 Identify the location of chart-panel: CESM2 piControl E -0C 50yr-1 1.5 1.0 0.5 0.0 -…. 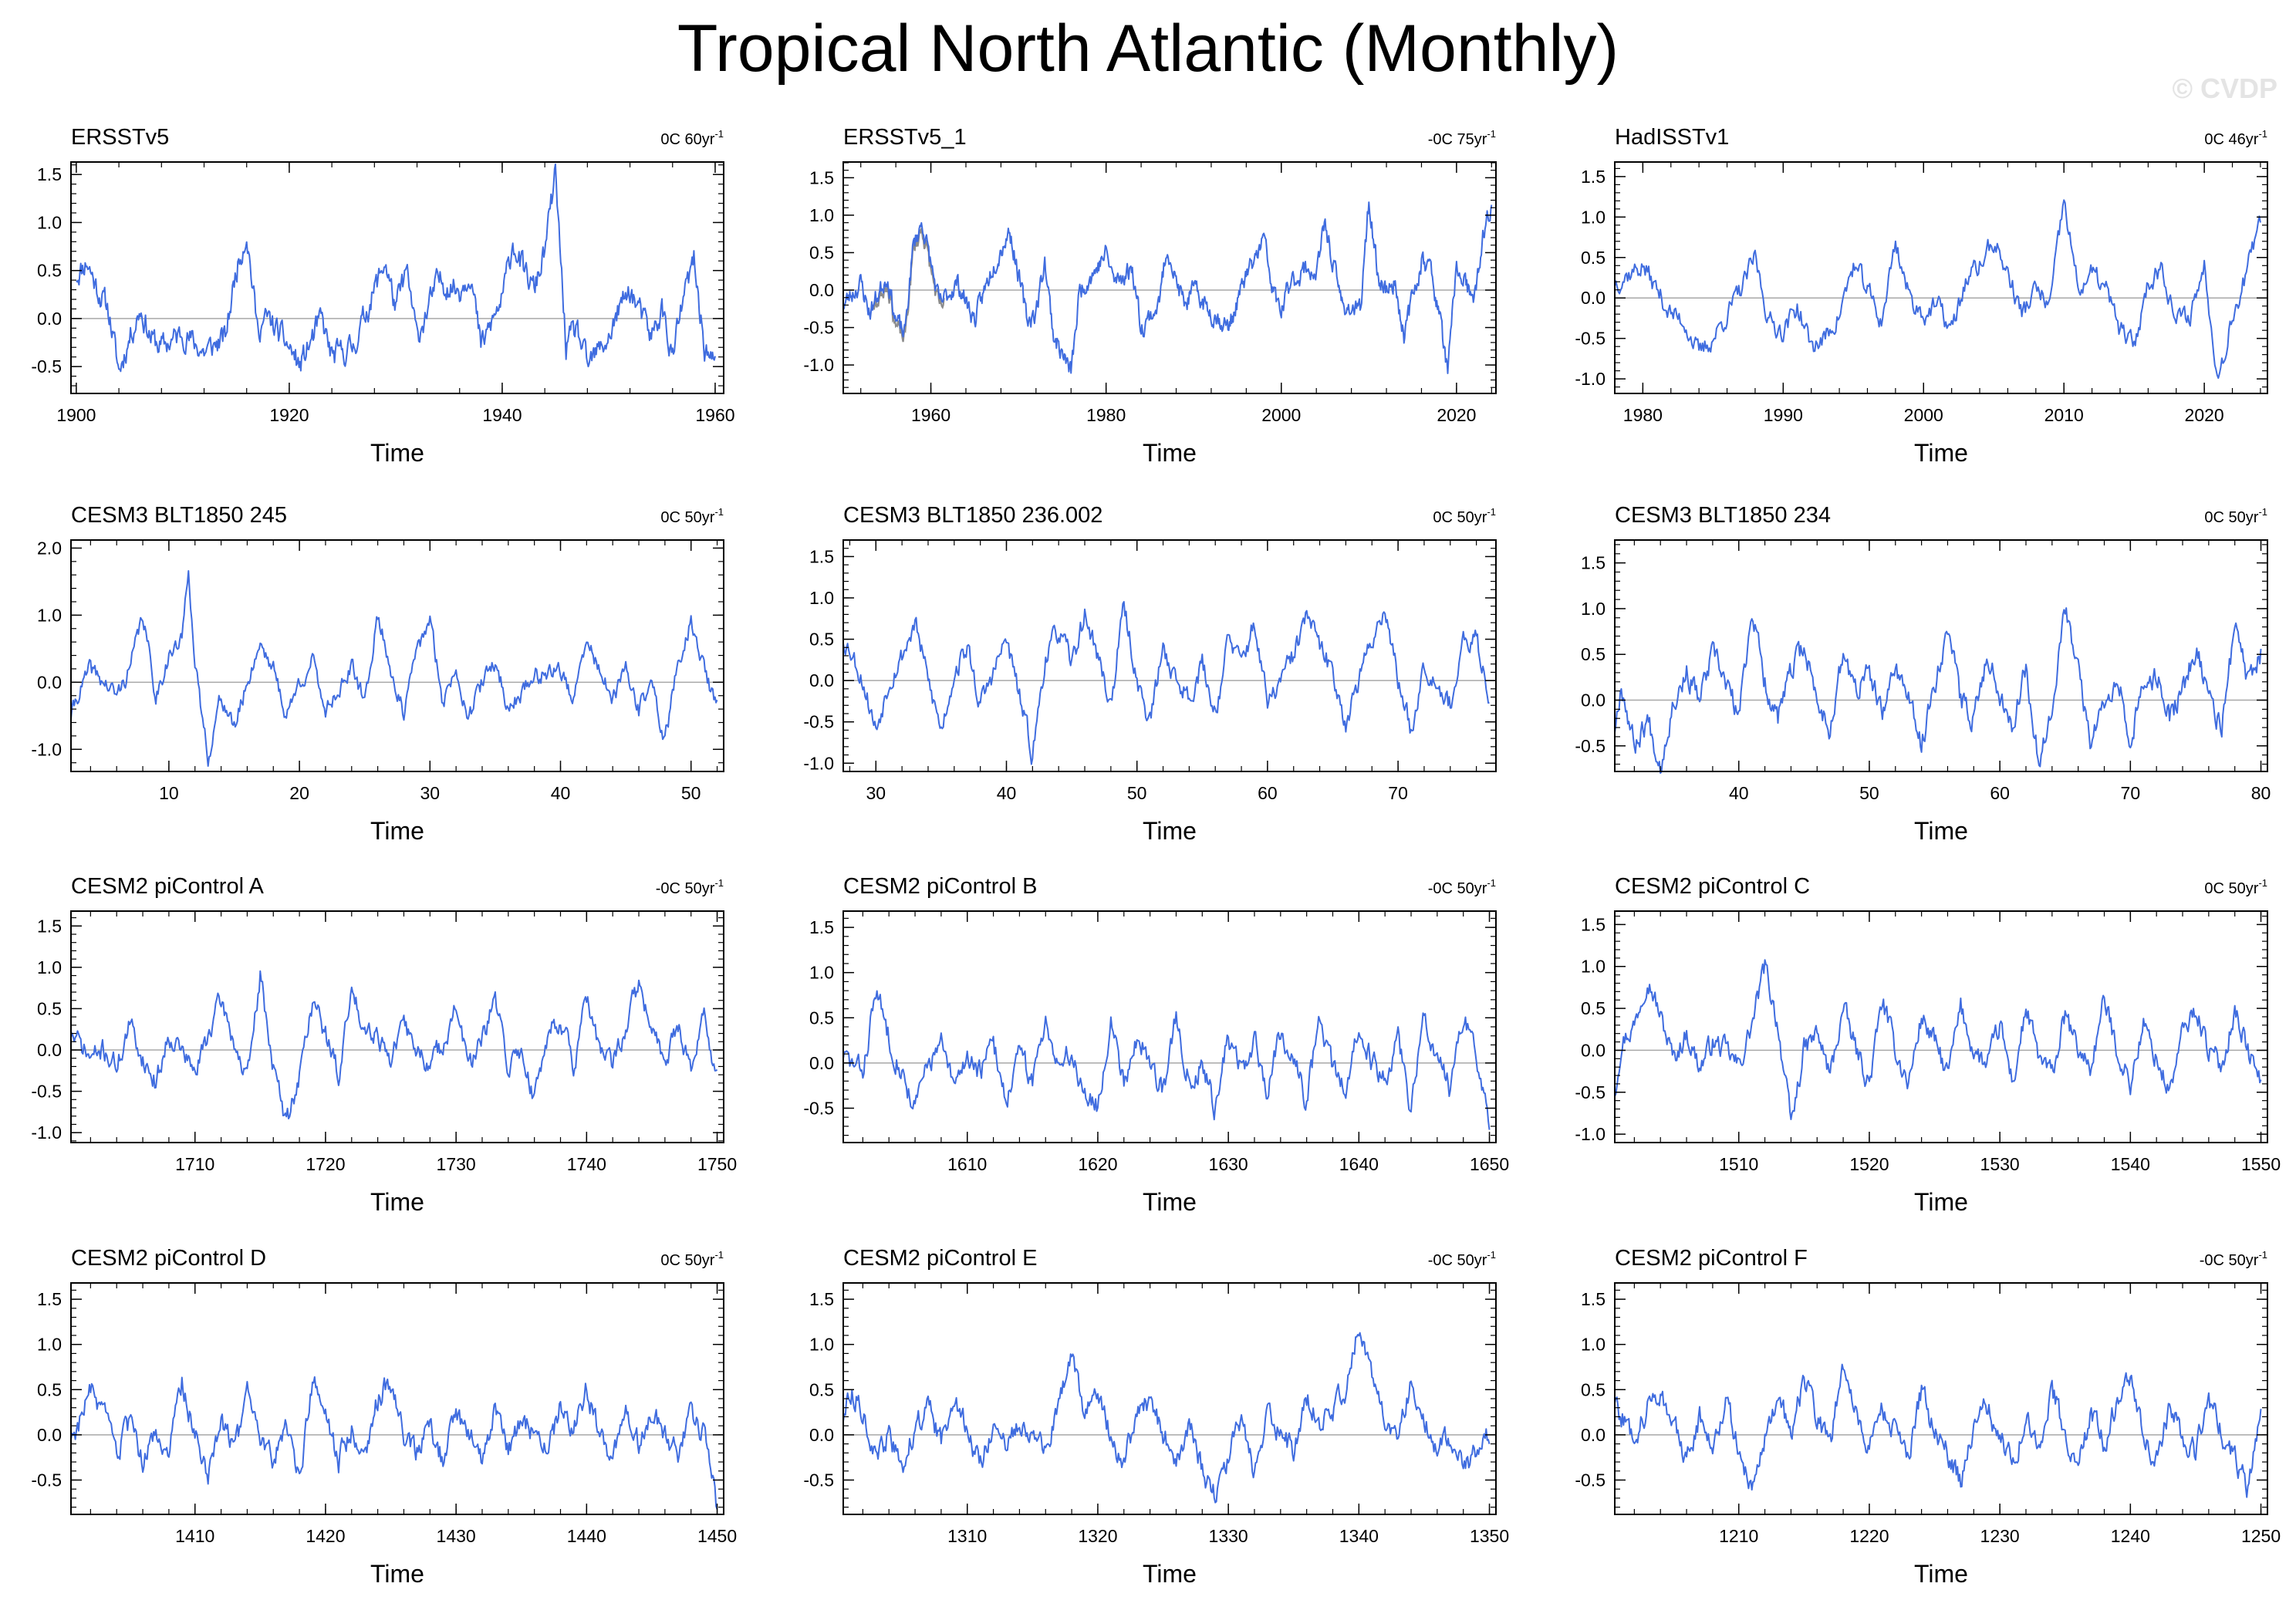
(1156, 1417).